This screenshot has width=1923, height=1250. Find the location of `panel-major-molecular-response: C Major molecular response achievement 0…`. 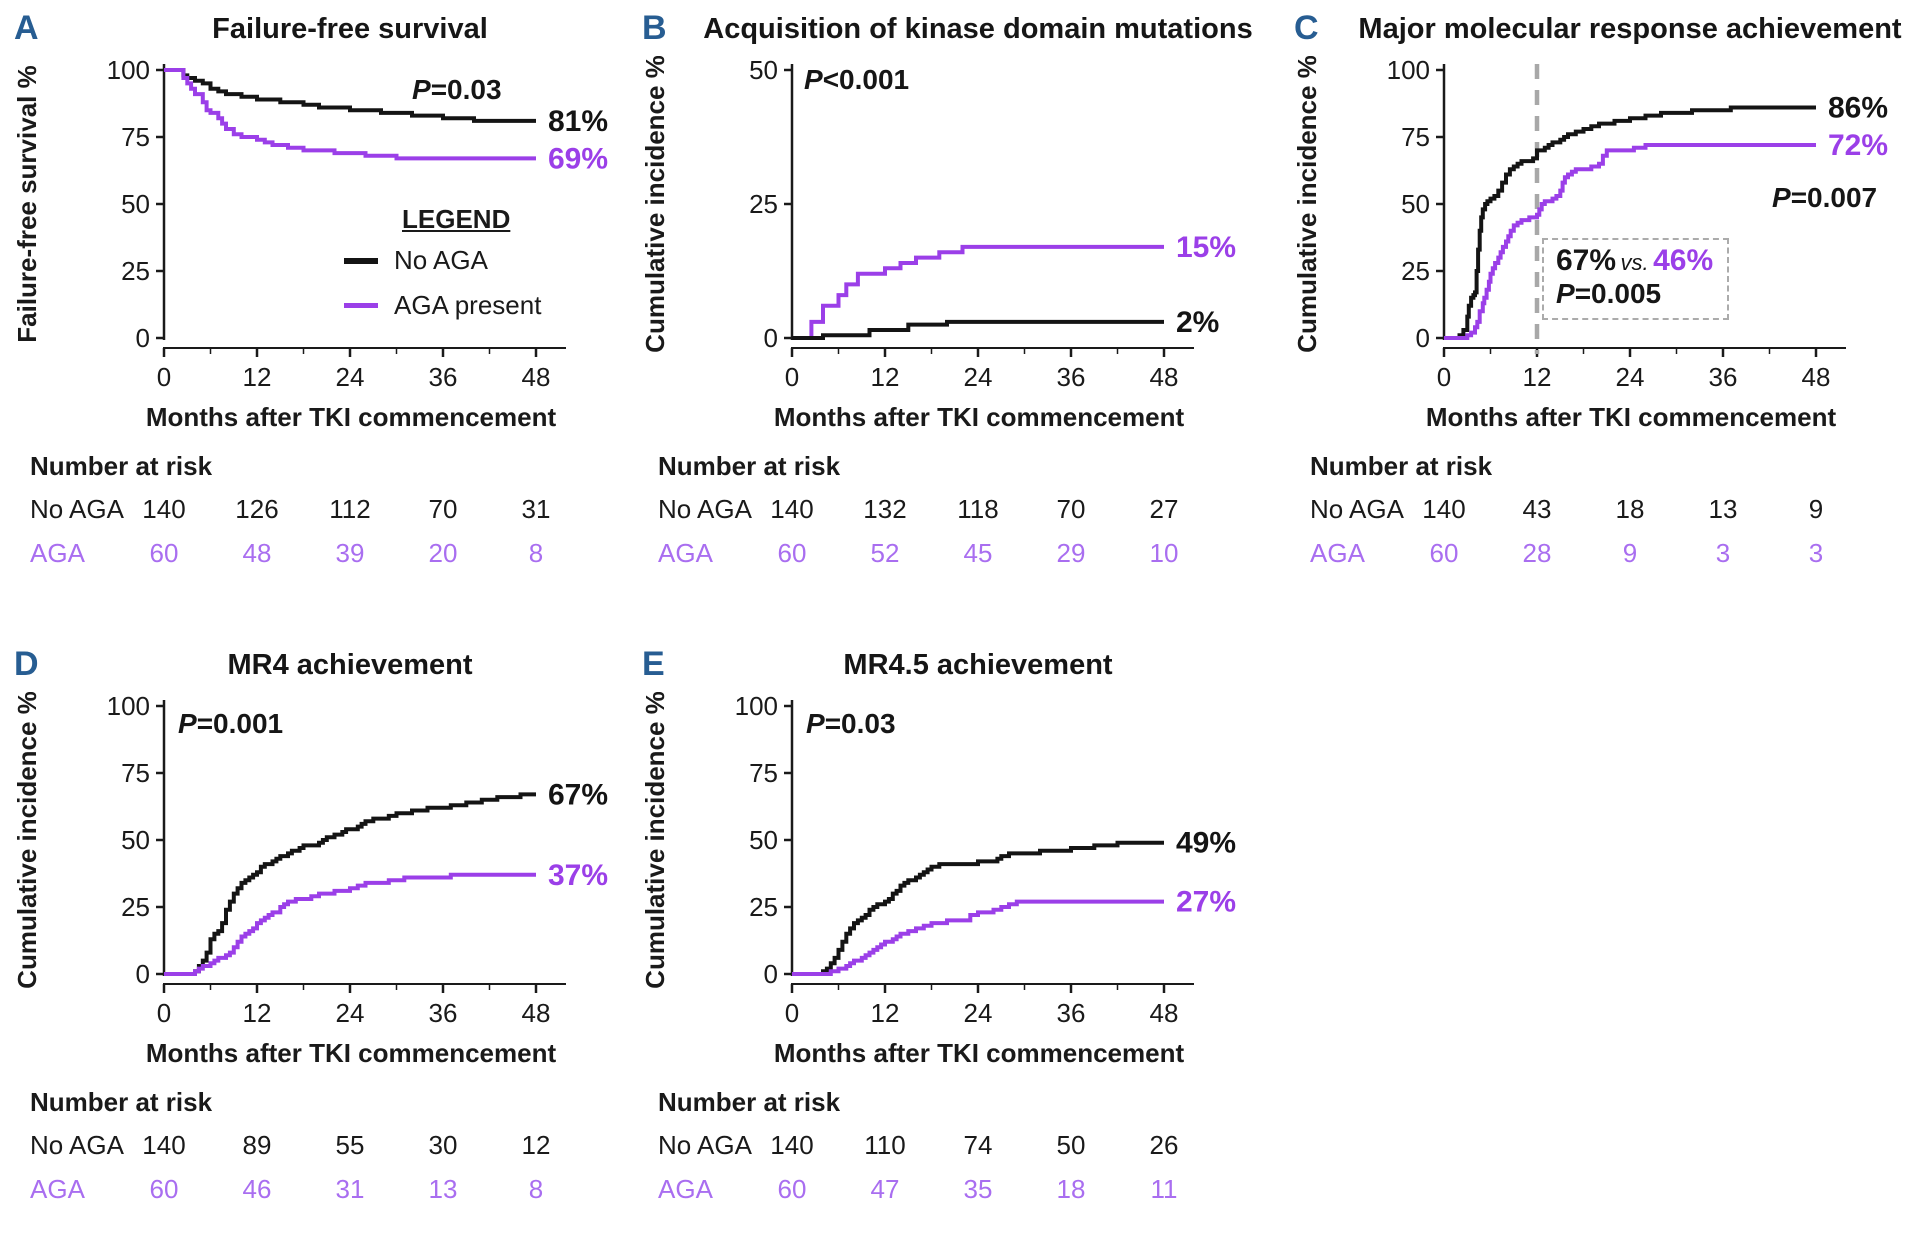

panel-major-molecular-response: C Major molecular response achievement 0… is located at coordinates (1605, 290).